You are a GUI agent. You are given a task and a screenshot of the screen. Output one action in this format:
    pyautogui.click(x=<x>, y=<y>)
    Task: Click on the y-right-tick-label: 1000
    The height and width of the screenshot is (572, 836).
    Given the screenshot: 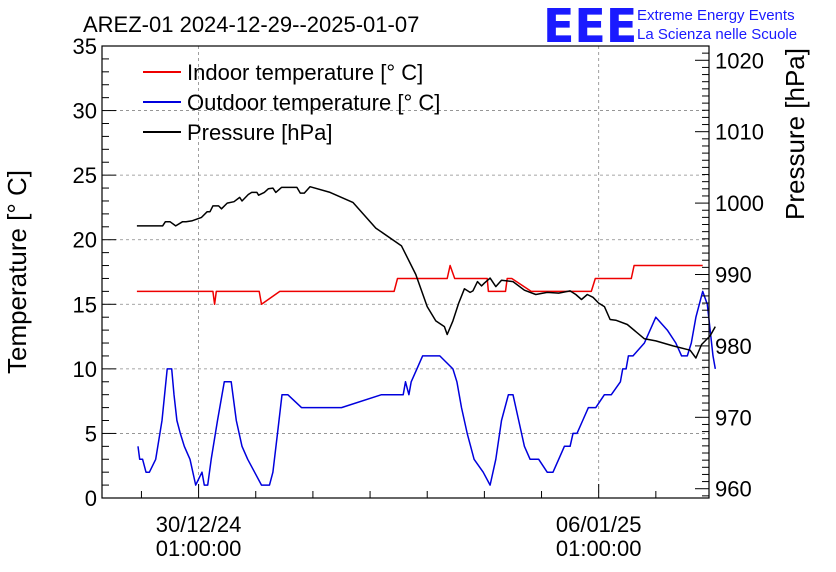 What is the action you would take?
    pyautogui.click(x=739, y=203)
    